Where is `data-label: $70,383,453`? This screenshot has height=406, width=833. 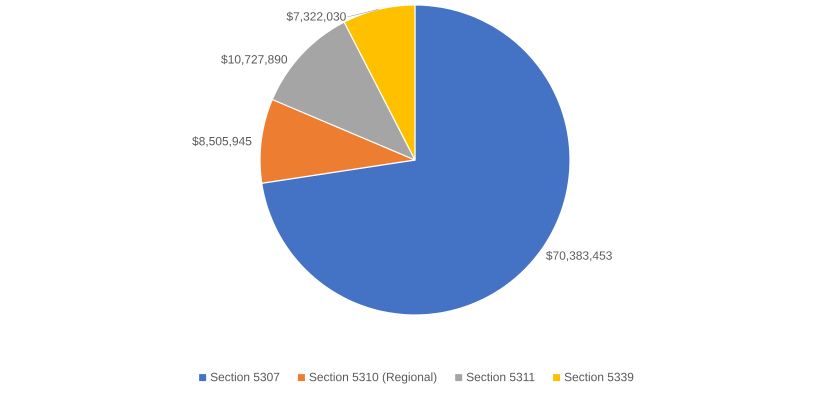
data-label: $70,383,453 is located at coordinates (579, 256).